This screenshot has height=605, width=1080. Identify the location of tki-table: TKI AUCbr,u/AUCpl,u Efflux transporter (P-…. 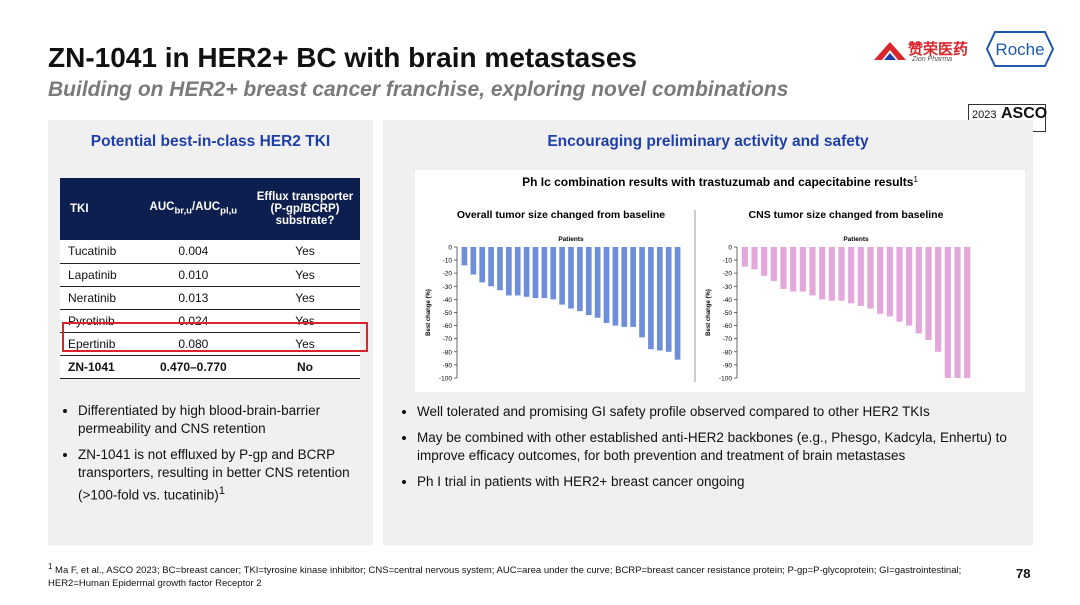
(210, 278).